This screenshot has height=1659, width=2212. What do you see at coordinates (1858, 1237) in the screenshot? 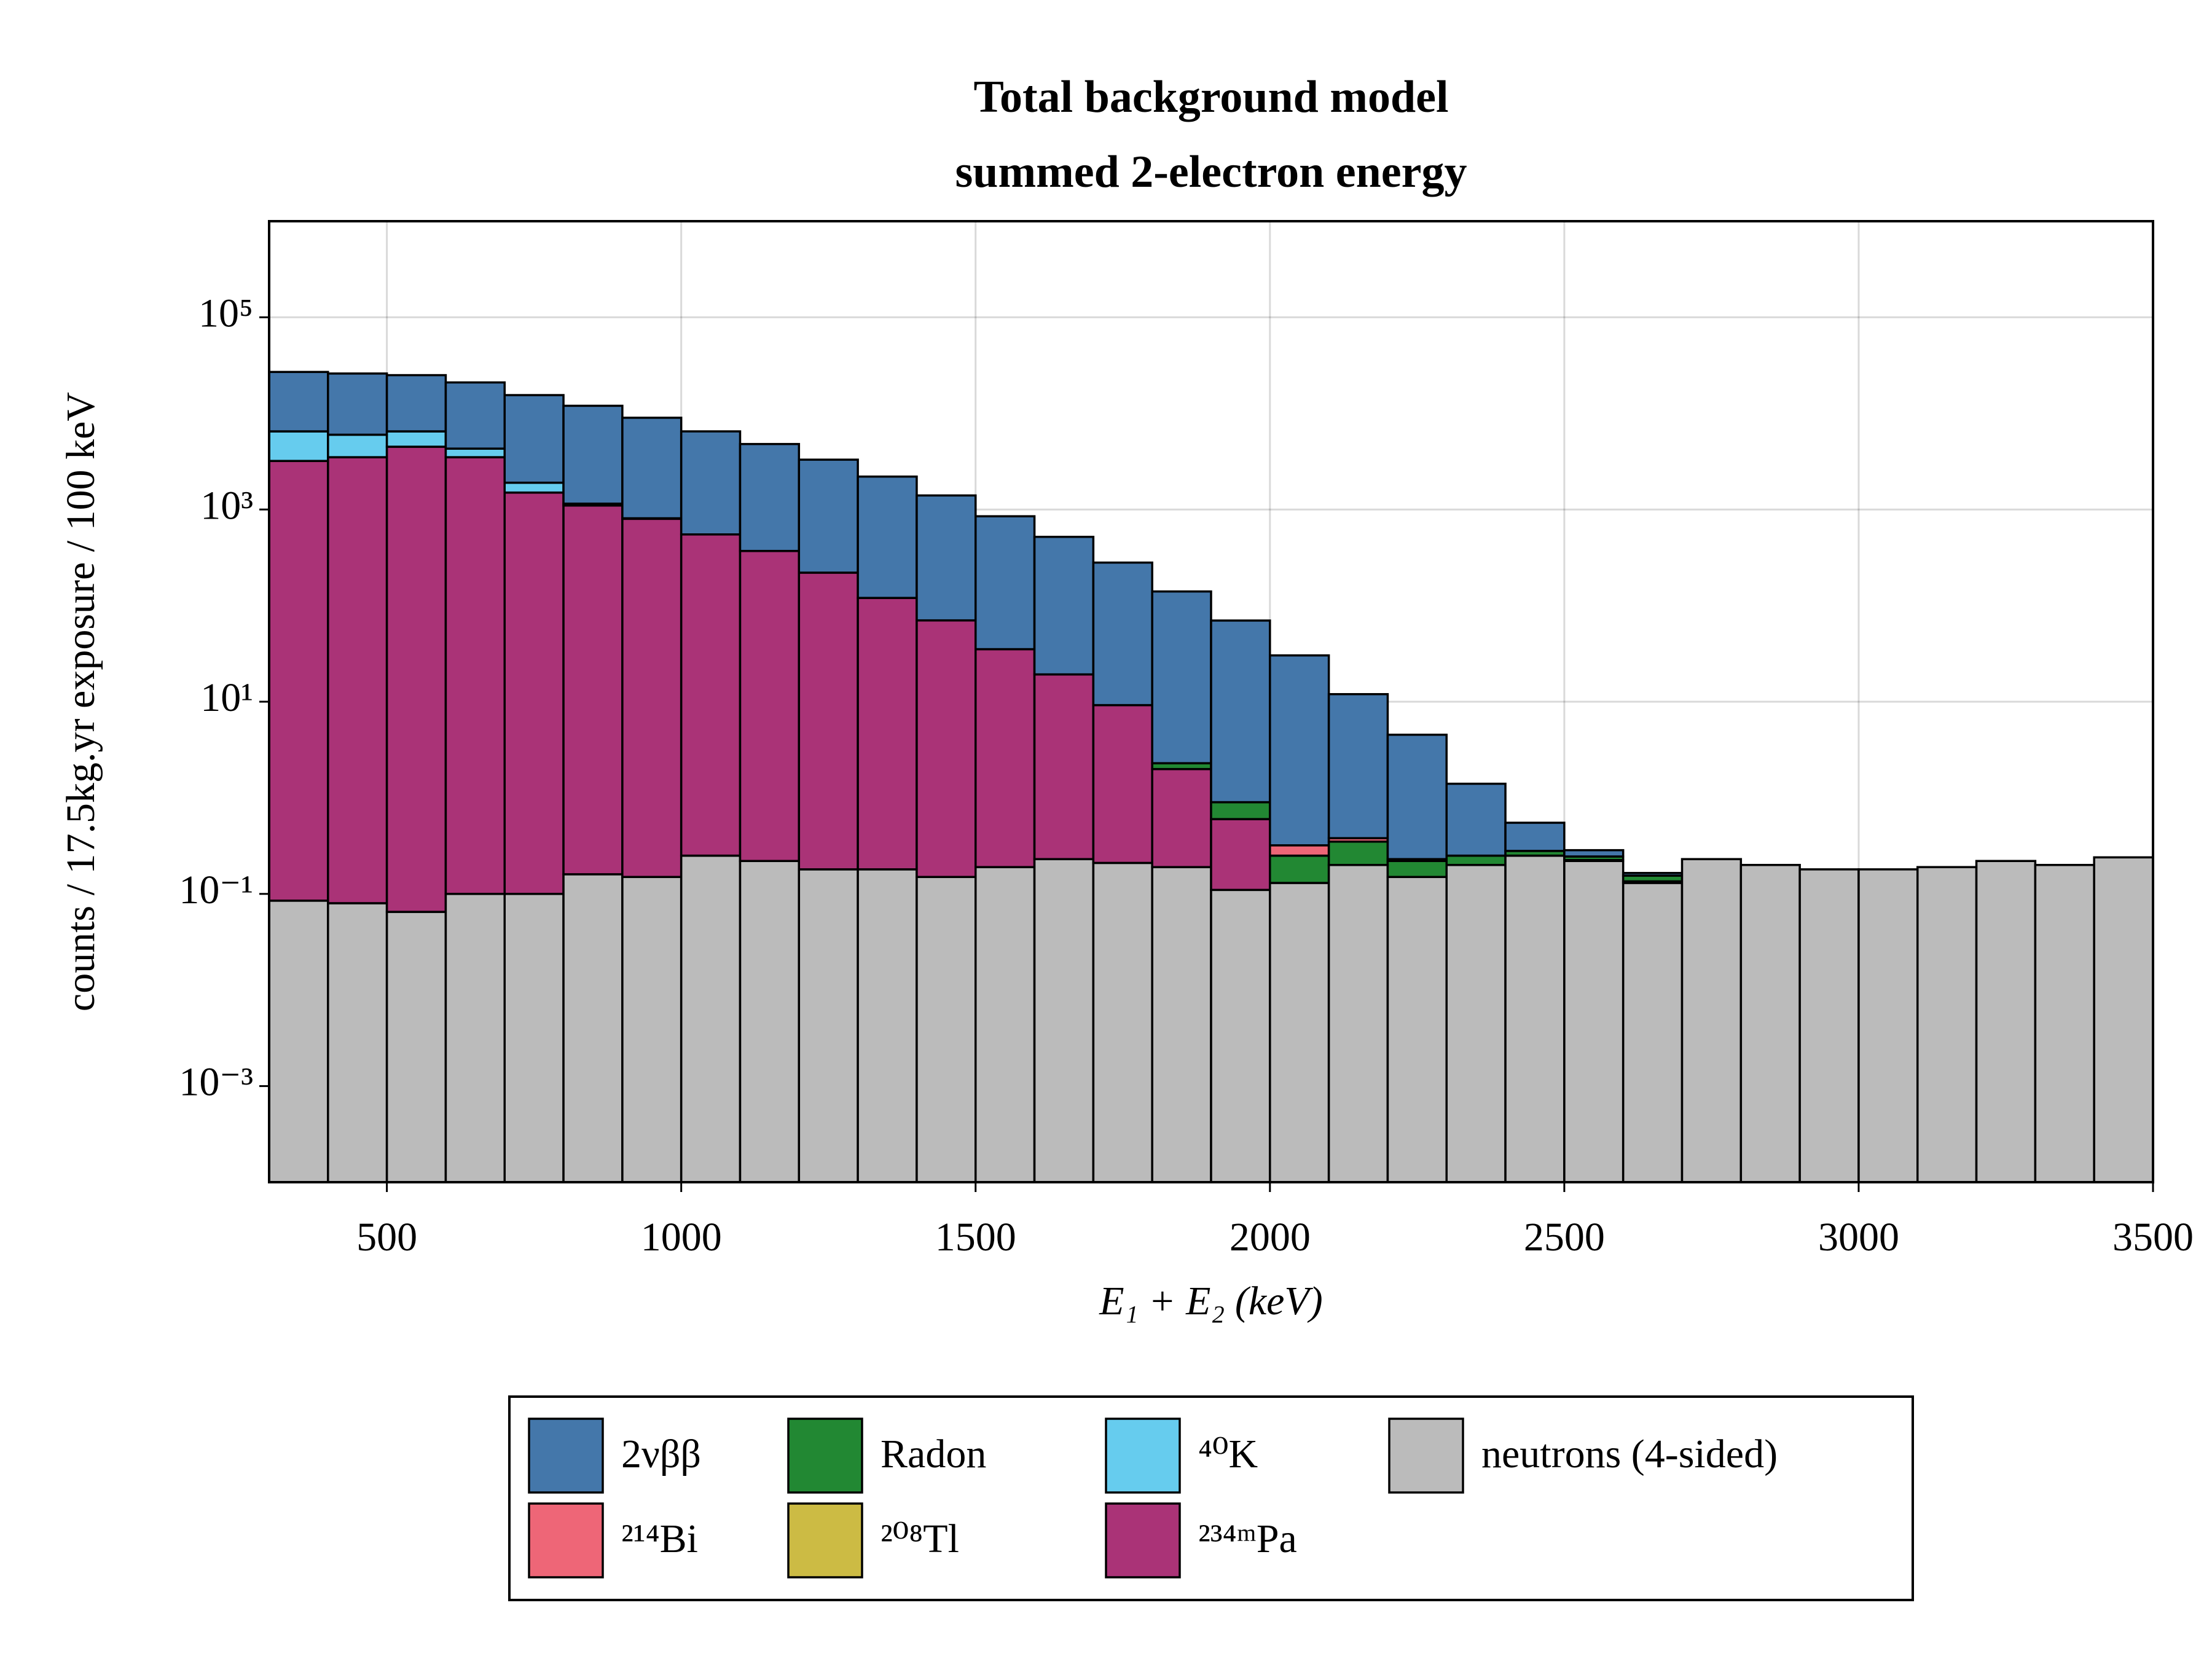
I see `x-tick-label: 3000` at bounding box center [1858, 1237].